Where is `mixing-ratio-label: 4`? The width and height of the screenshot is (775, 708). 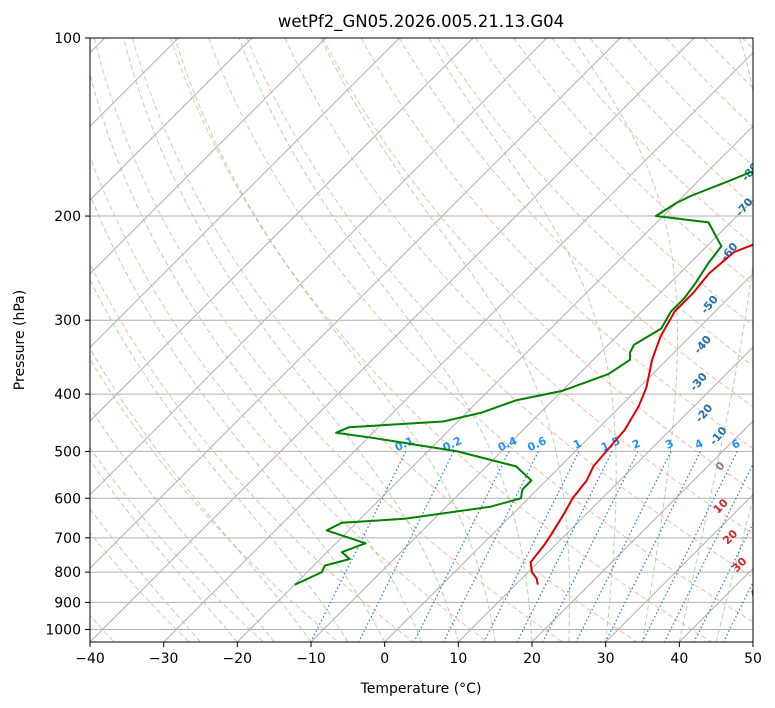
mixing-ratio-label: 4 is located at coordinates (699, 444).